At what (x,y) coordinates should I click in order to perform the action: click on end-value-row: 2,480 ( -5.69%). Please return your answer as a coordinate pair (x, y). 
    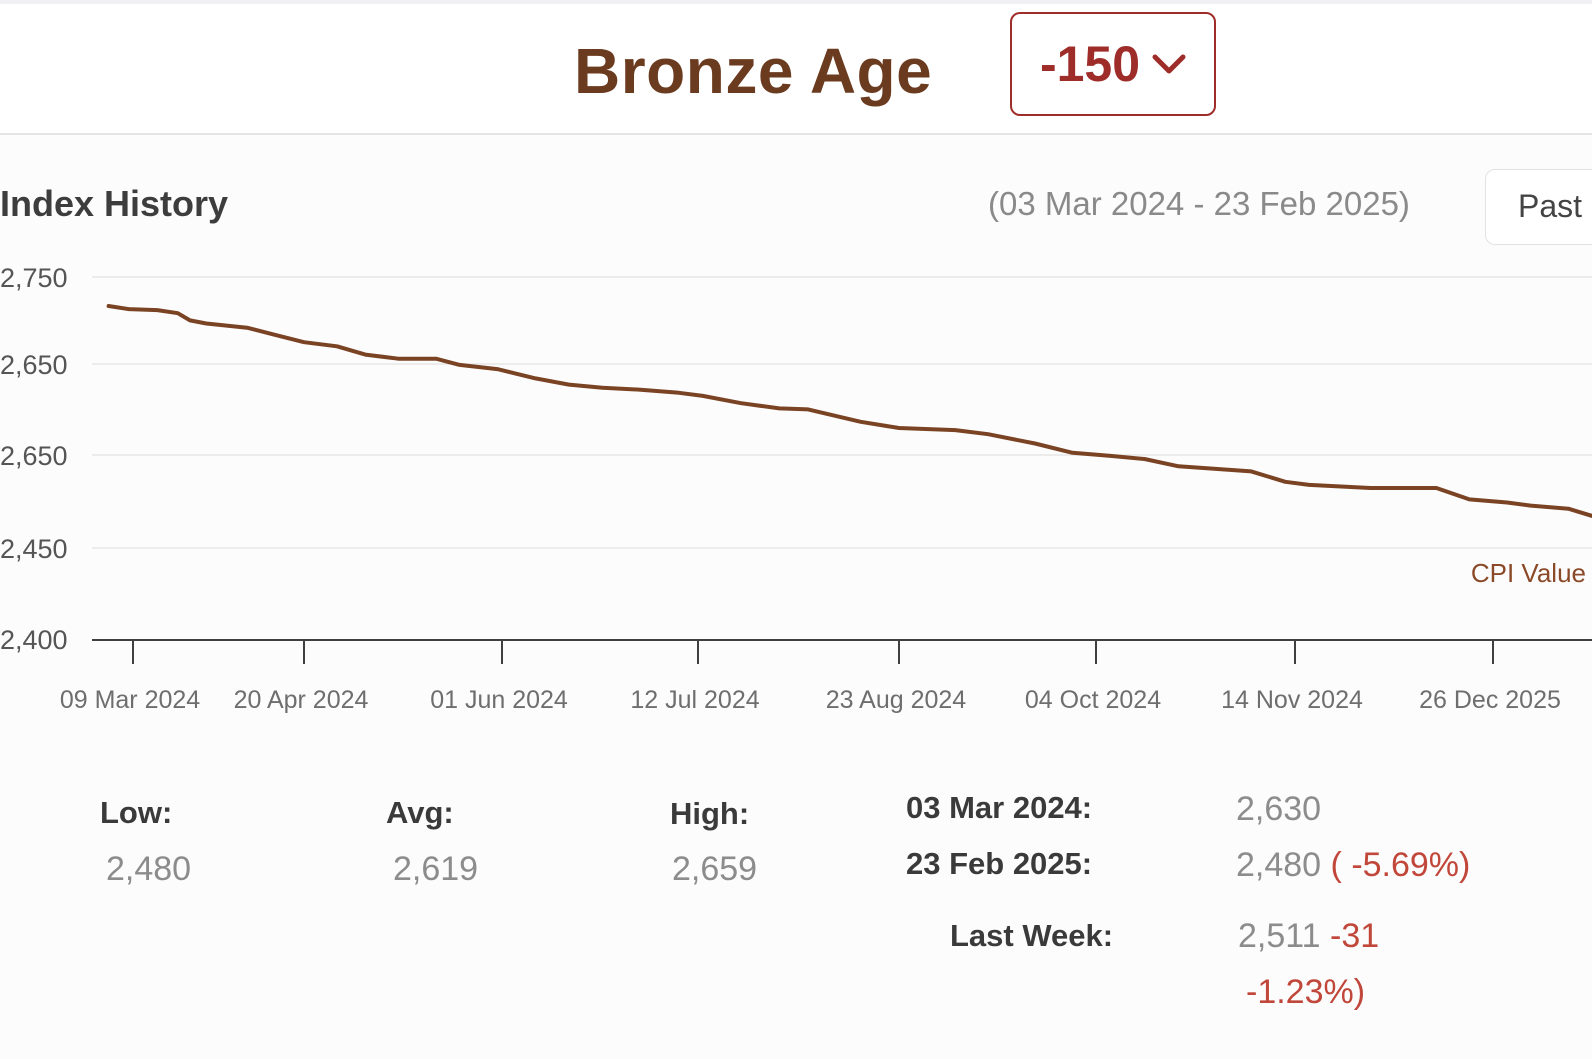
    Looking at the image, I should click on (1353, 865).